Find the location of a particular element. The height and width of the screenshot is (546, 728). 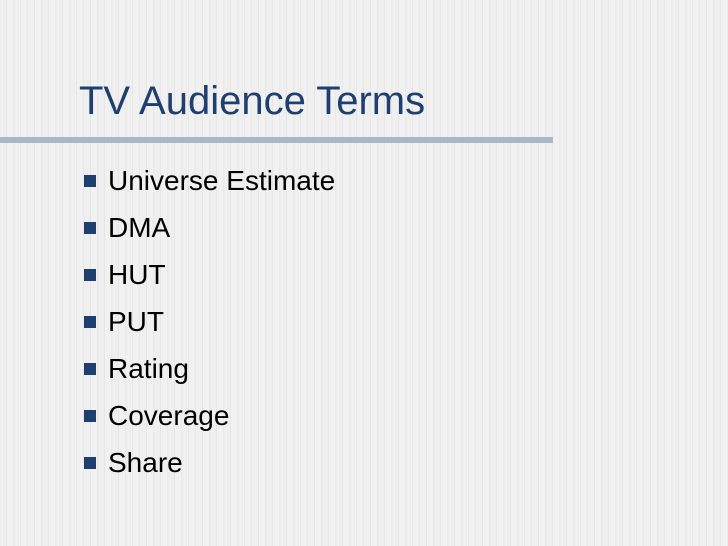

slide-title: TV Audience Terms is located at coordinates (252, 101).